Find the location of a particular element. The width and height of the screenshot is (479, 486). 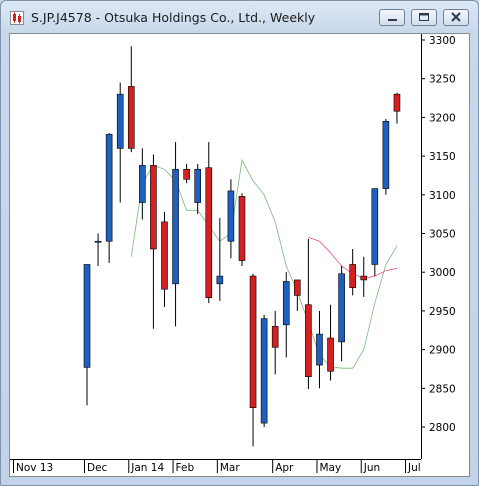

y-tick-label-3000: 3000 is located at coordinates (442, 273).